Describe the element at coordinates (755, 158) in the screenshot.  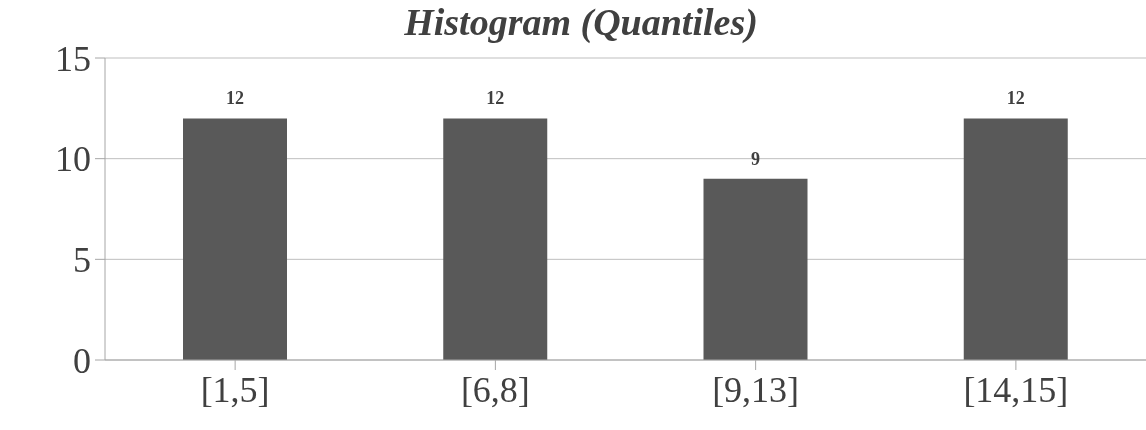
I see `data-label: 9` at that location.